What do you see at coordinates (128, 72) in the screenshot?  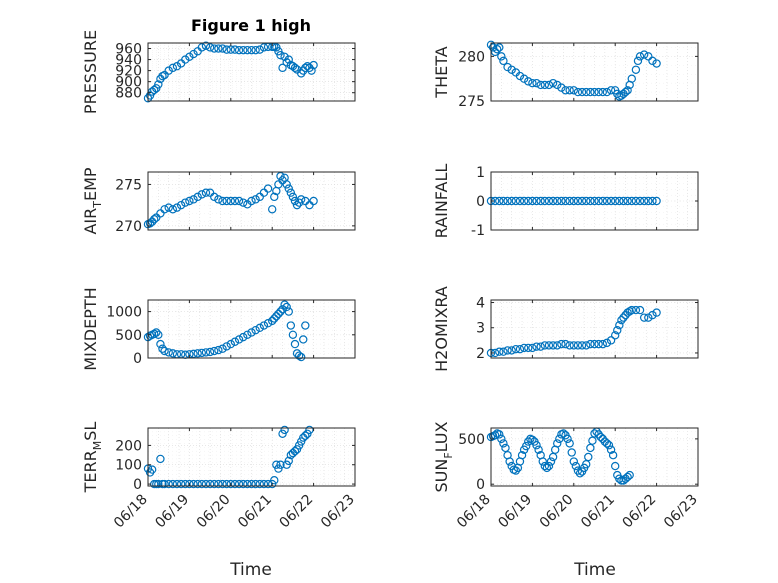 I see `y-tick-label: 920` at bounding box center [128, 72].